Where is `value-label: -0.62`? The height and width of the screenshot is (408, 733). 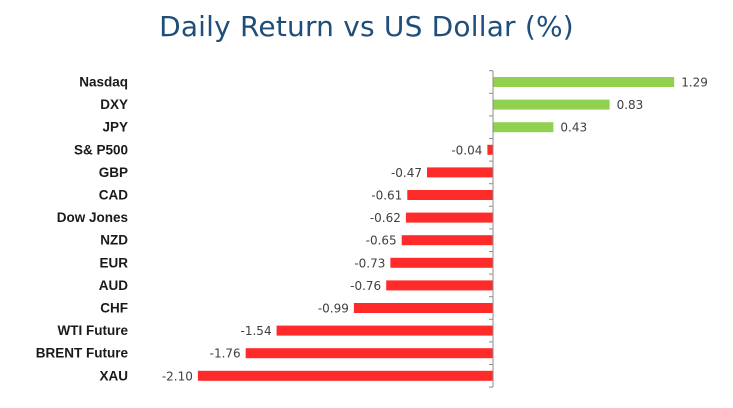
value-label: -0.62 is located at coordinates (385, 218).